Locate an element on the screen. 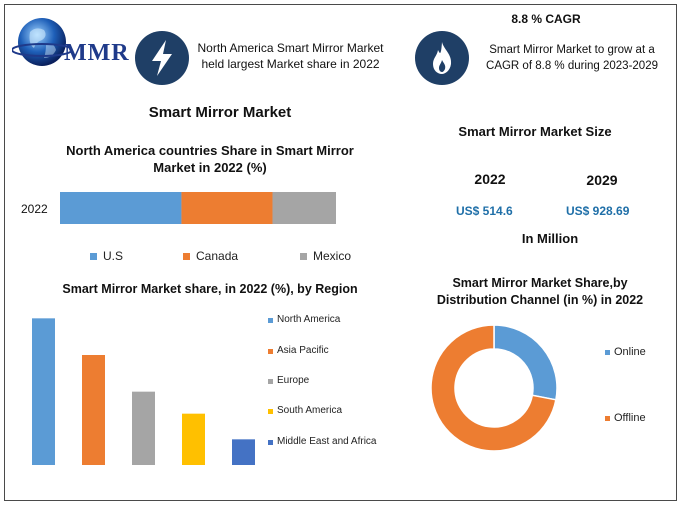 Image resolution: width=683 pixels, height=508 pixels. legend-middle-east-africa: Middle East and Africa is located at coordinates (327, 441).